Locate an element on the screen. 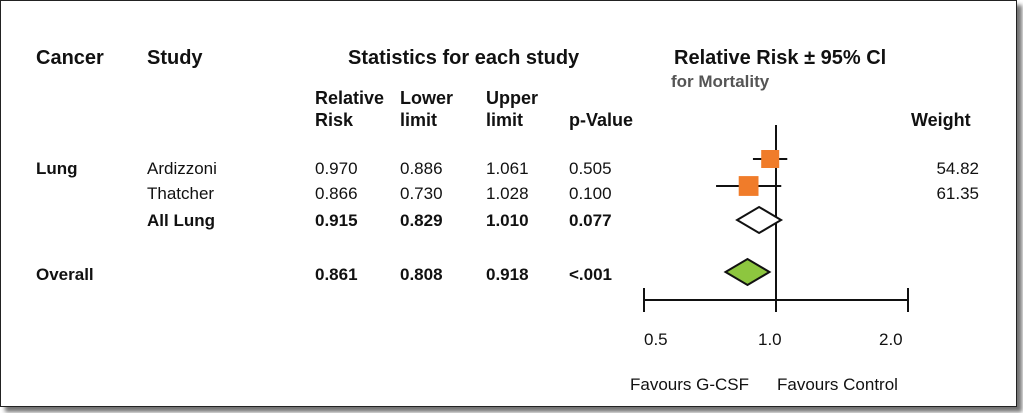  overall-diamond is located at coordinates (747, 272).